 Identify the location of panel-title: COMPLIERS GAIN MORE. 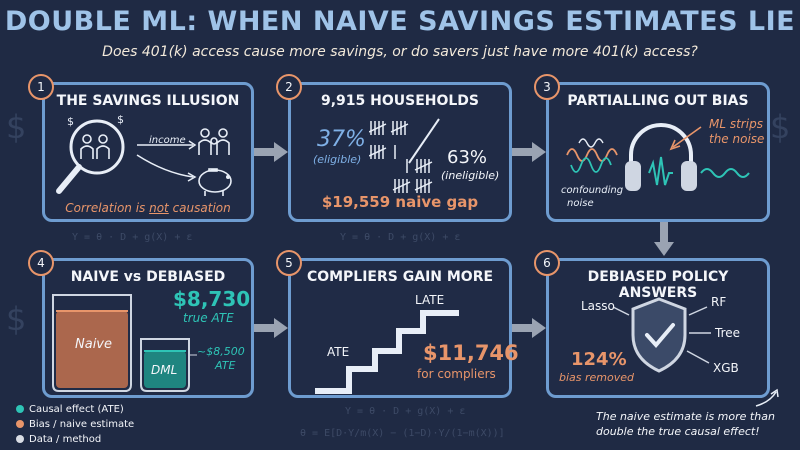
(400, 277).